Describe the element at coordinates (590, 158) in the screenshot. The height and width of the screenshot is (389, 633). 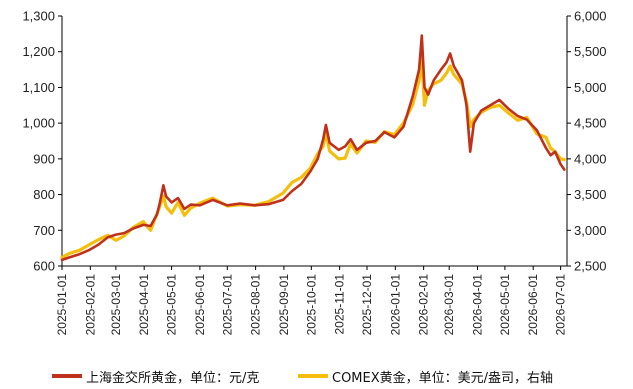
I see `right-tick-label: 4,000` at that location.